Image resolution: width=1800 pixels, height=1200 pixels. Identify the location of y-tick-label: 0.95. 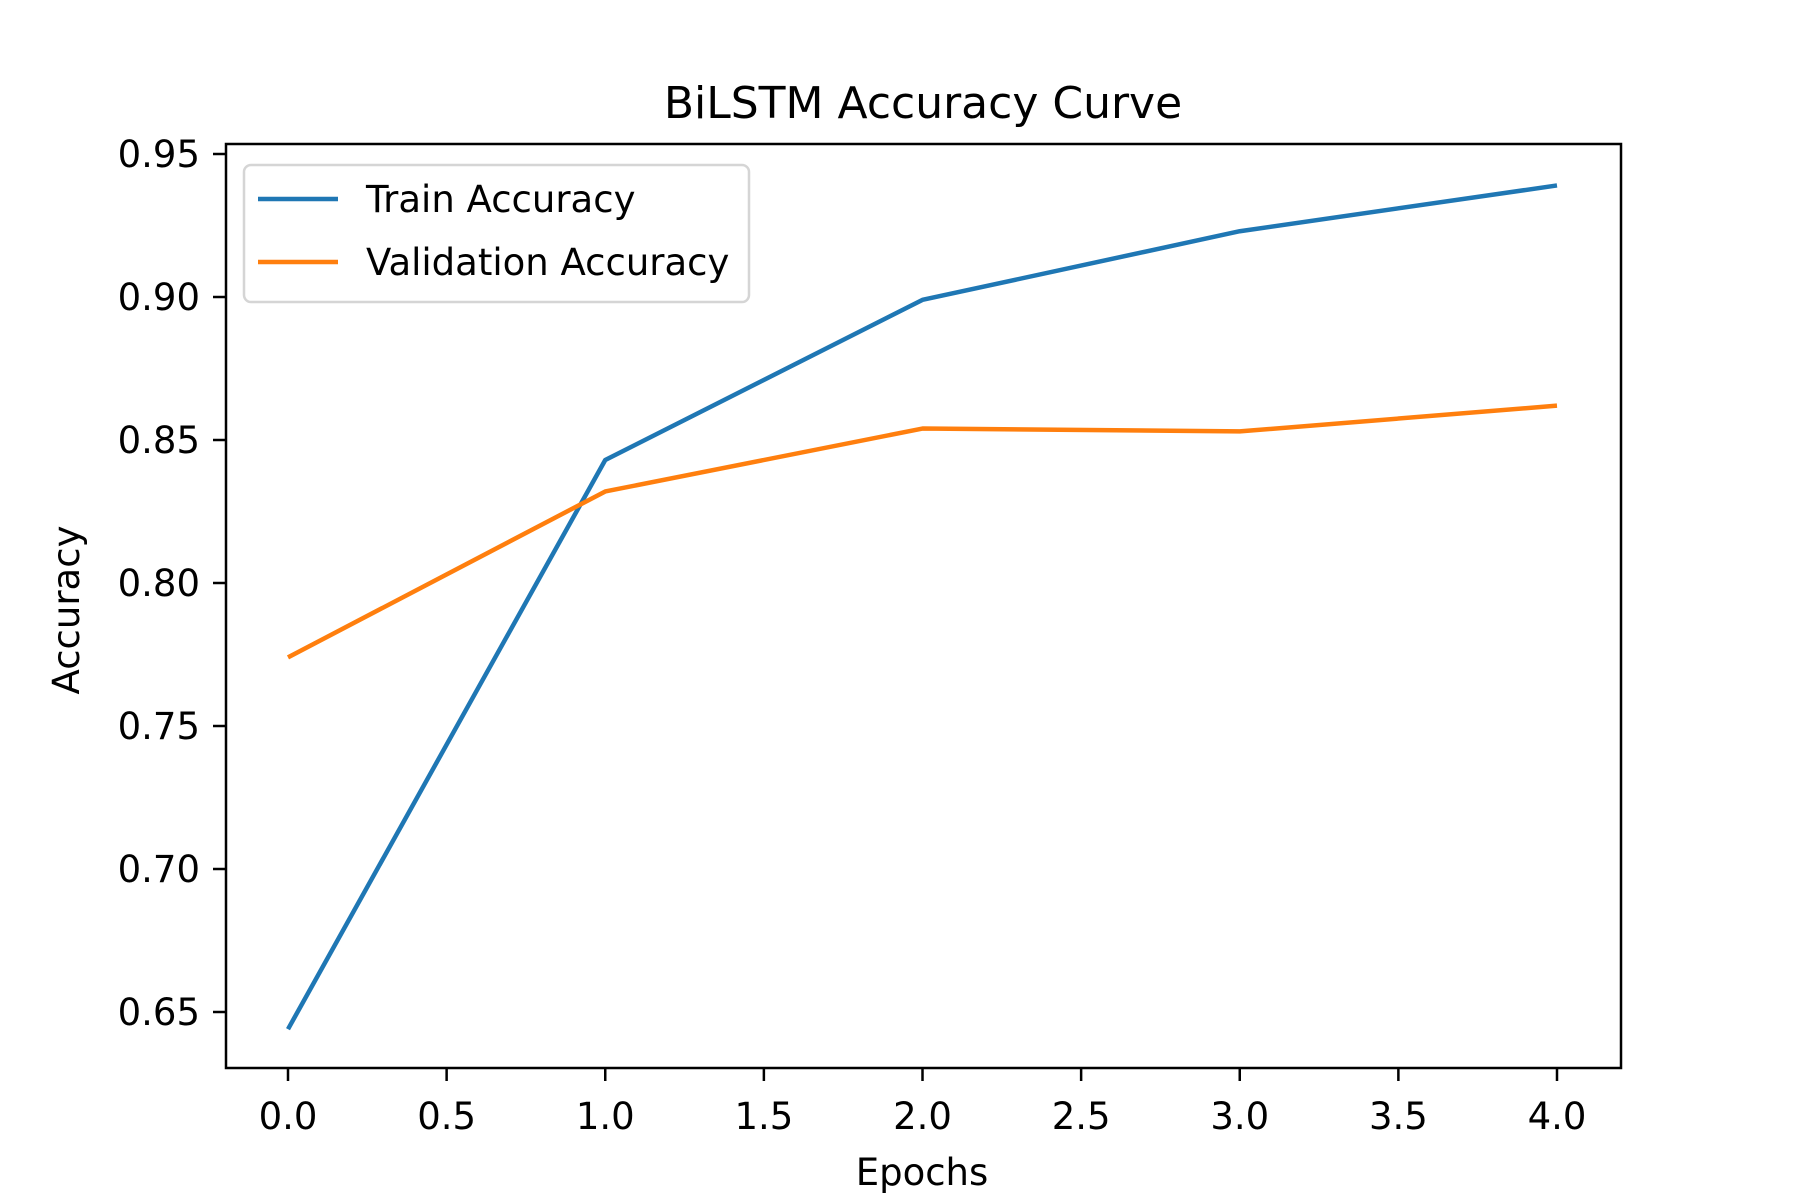
(159, 154).